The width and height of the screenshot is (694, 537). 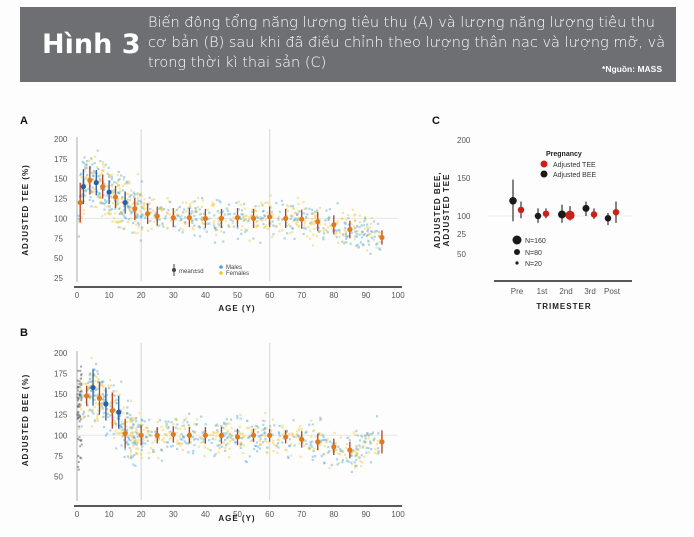 I want to click on x-axis-label-b: AGE (Y), so click(x=236, y=518).